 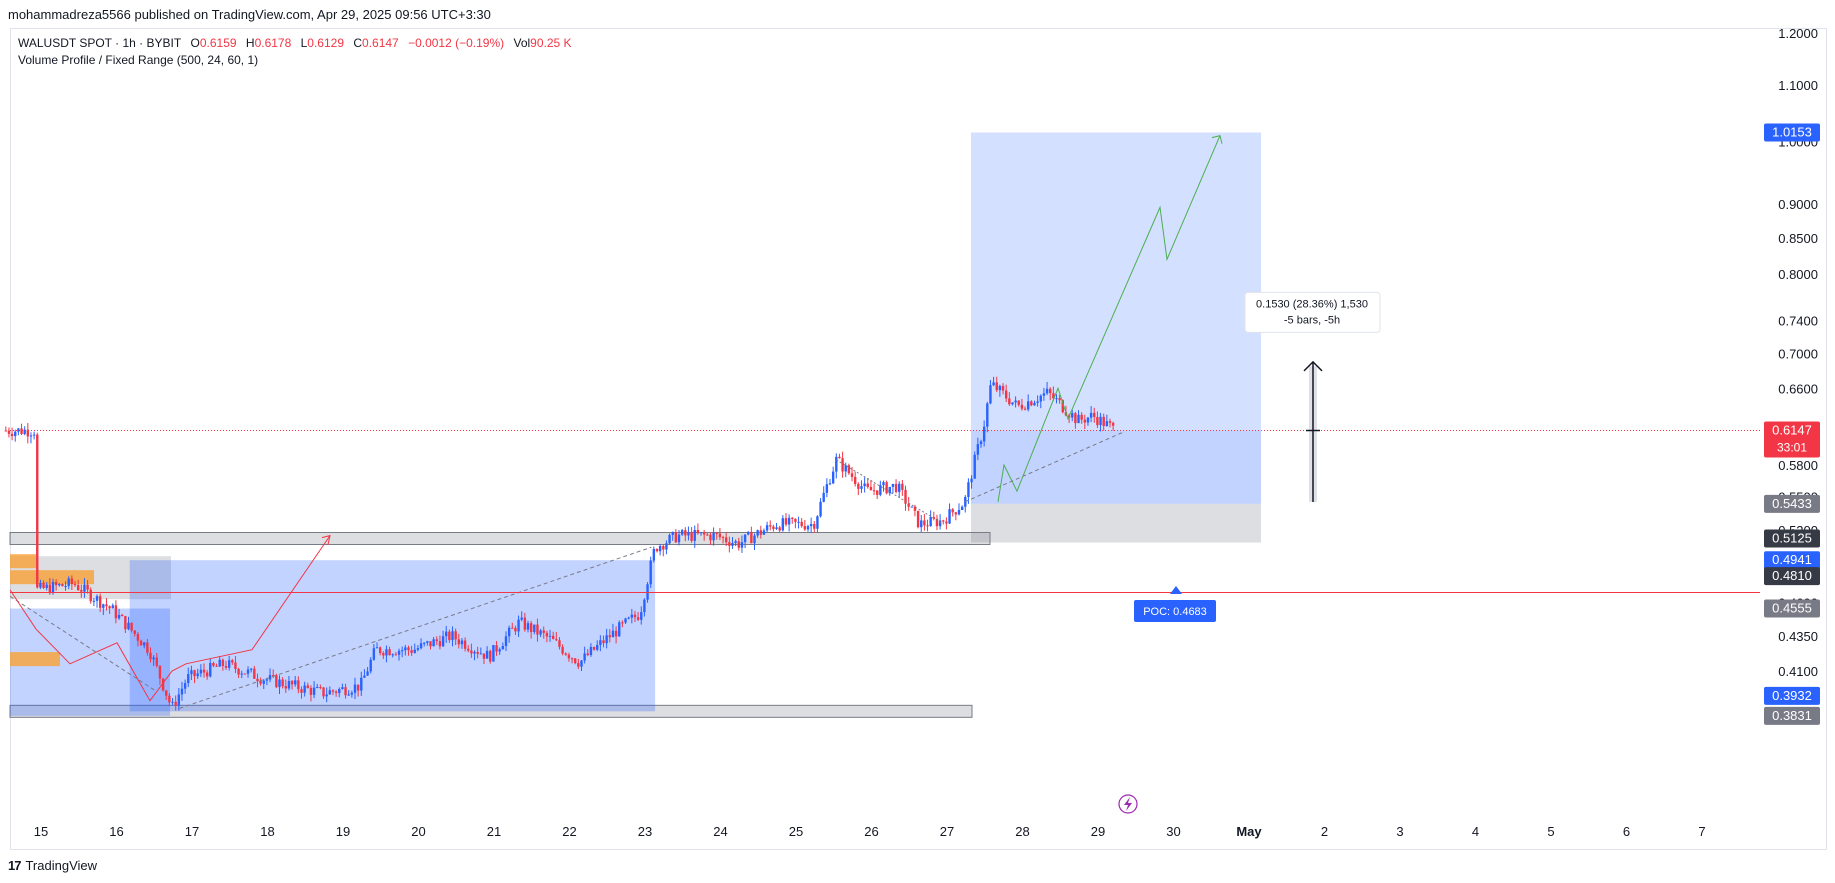 What do you see at coordinates (100, 43) in the screenshot?
I see `symbol-label: WALUSDT SPOT · 1h · BYBIT` at bounding box center [100, 43].